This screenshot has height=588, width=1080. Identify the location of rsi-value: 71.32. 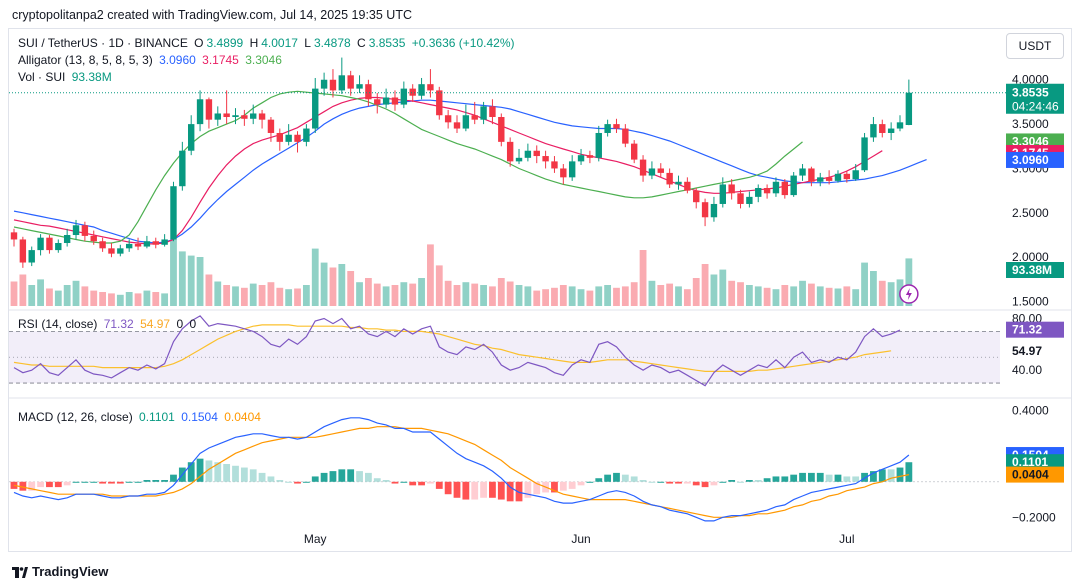
(118, 324).